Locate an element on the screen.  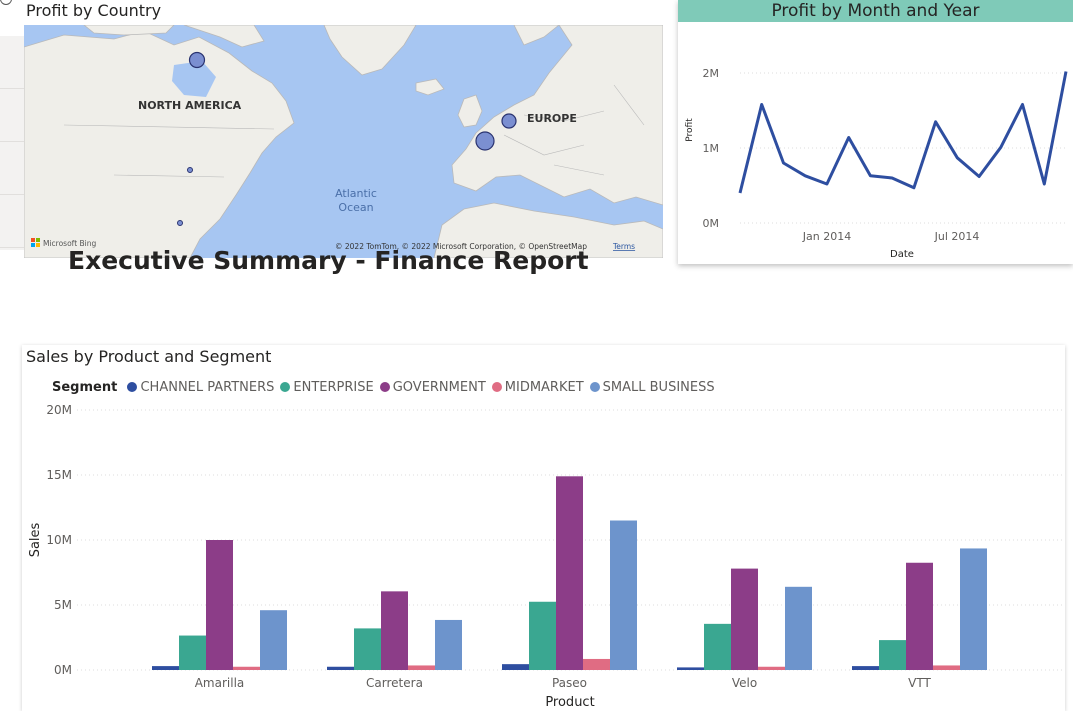
legend-item: CHANNEL PARTNERS is located at coordinates (200, 387).